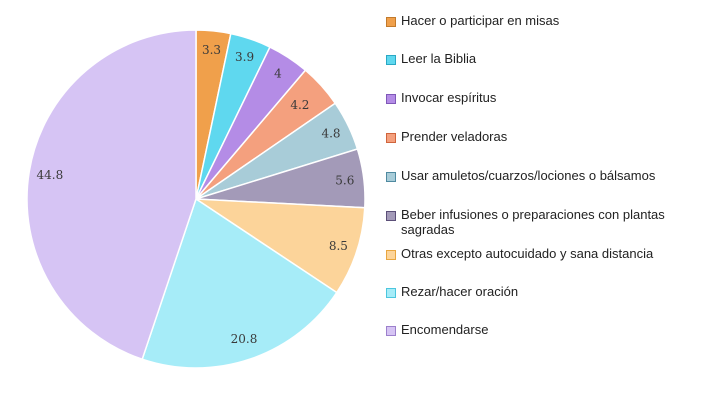 The width and height of the screenshot is (702, 415). What do you see at coordinates (533, 136) in the screenshot?
I see `legend-item: Prender veladoras` at bounding box center [533, 136].